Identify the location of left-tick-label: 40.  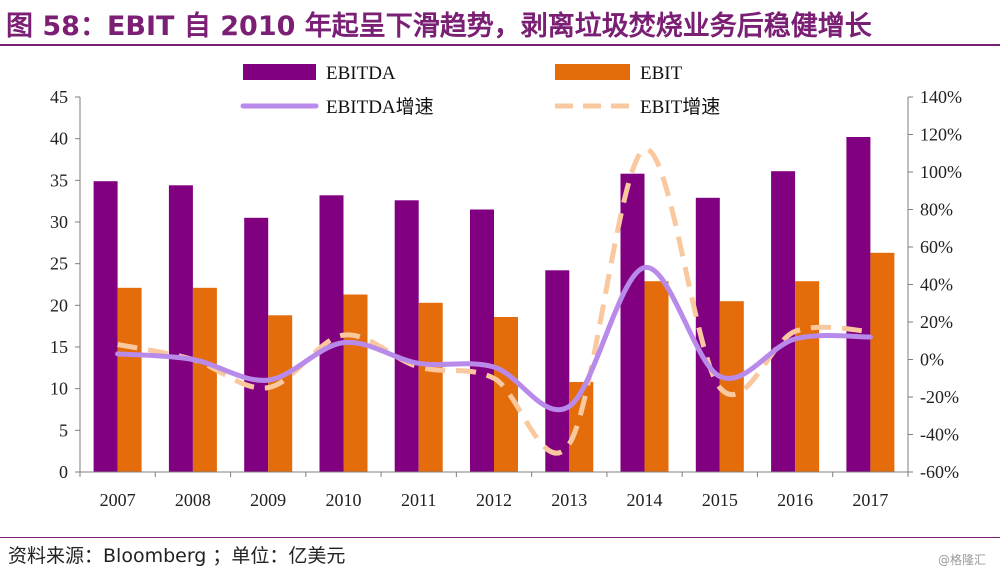
(59, 139).